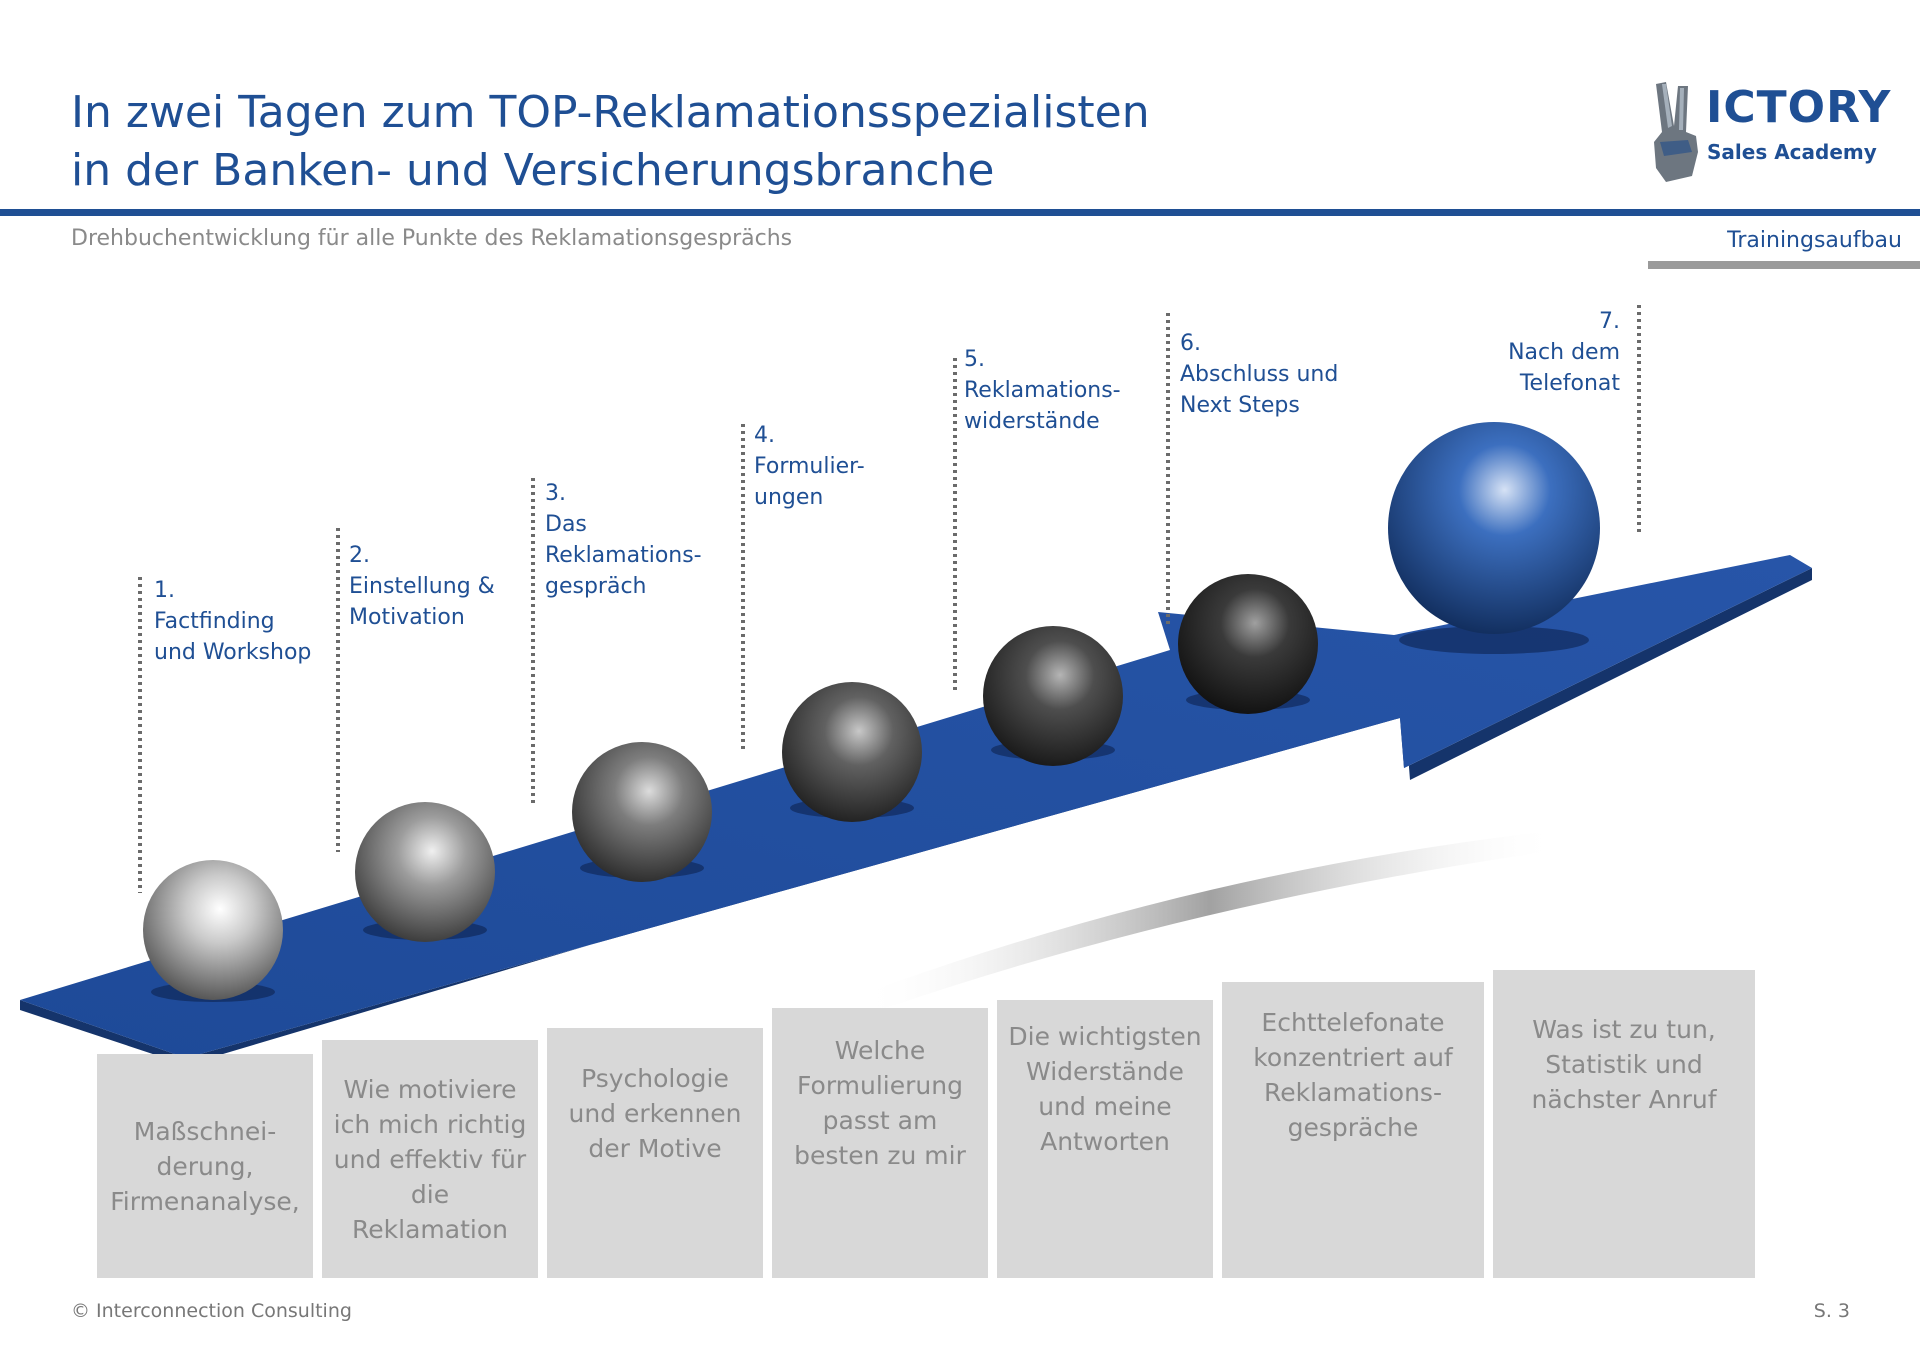 This screenshot has height=1357, width=1920. Describe the element at coordinates (1564, 352) in the screenshot. I see `step-label-line: Nach dem` at that location.